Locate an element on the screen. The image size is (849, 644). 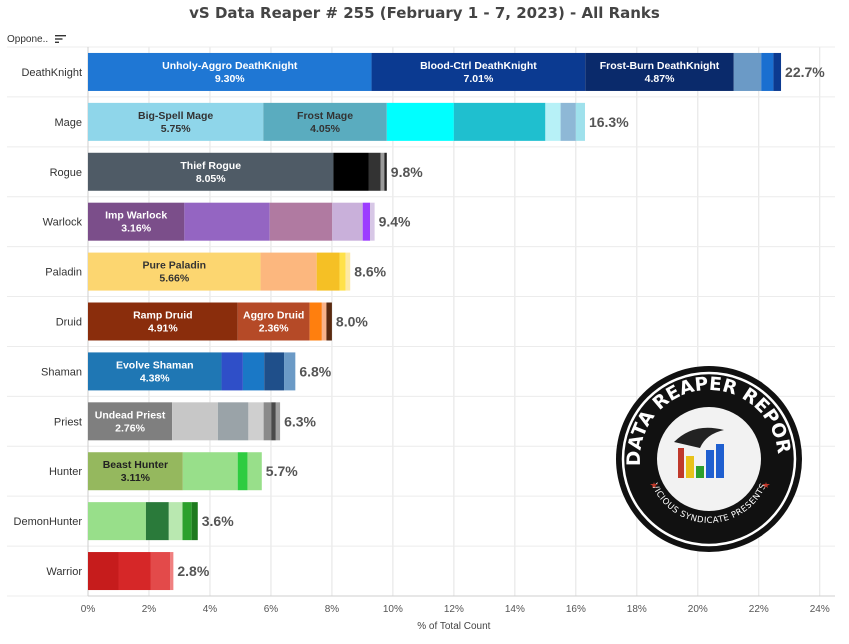
segment-archetype-label: Aggro Druid is located at coordinates (273, 316).